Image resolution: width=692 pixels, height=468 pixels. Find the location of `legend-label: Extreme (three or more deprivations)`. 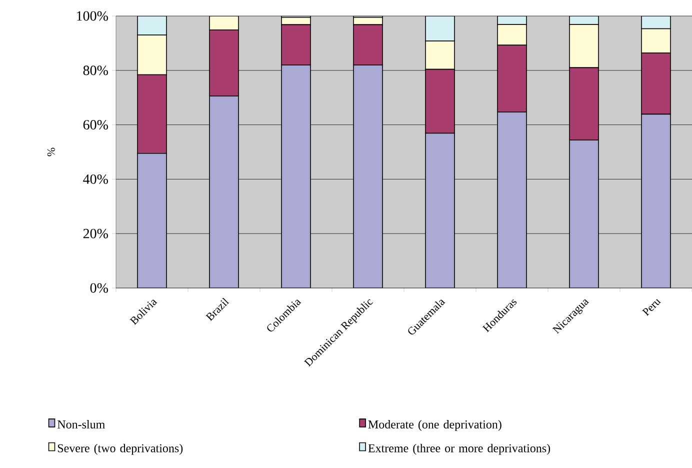

legend-label: Extreme (three or more deprivations) is located at coordinates (459, 449).